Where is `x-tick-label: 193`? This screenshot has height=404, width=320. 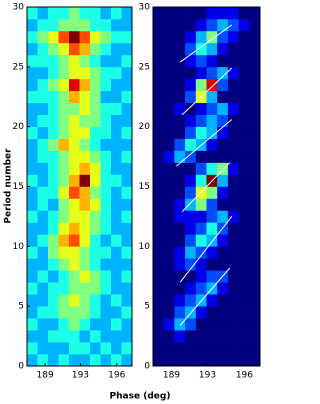 x-tick-label: 193 is located at coordinates (80, 376).